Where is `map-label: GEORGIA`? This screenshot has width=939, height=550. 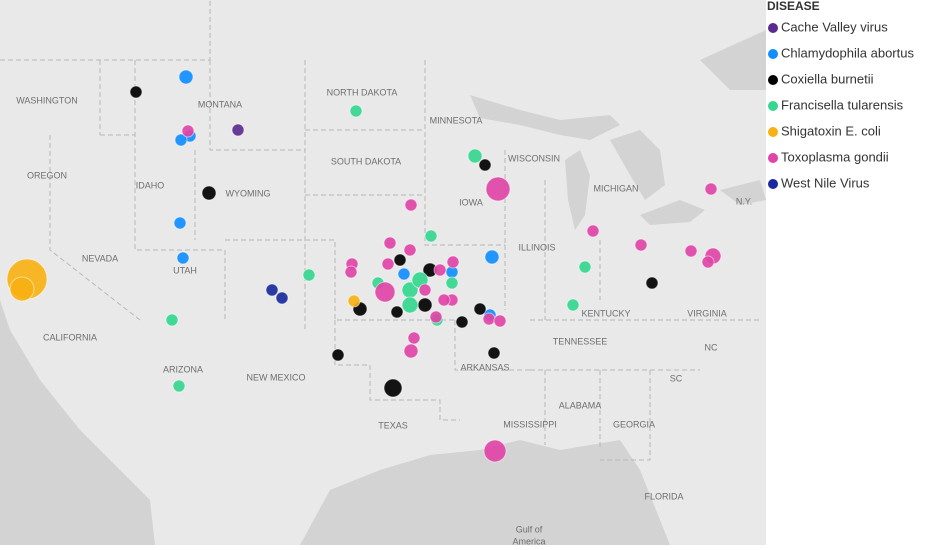
map-label: GEORGIA is located at coordinates (634, 424).